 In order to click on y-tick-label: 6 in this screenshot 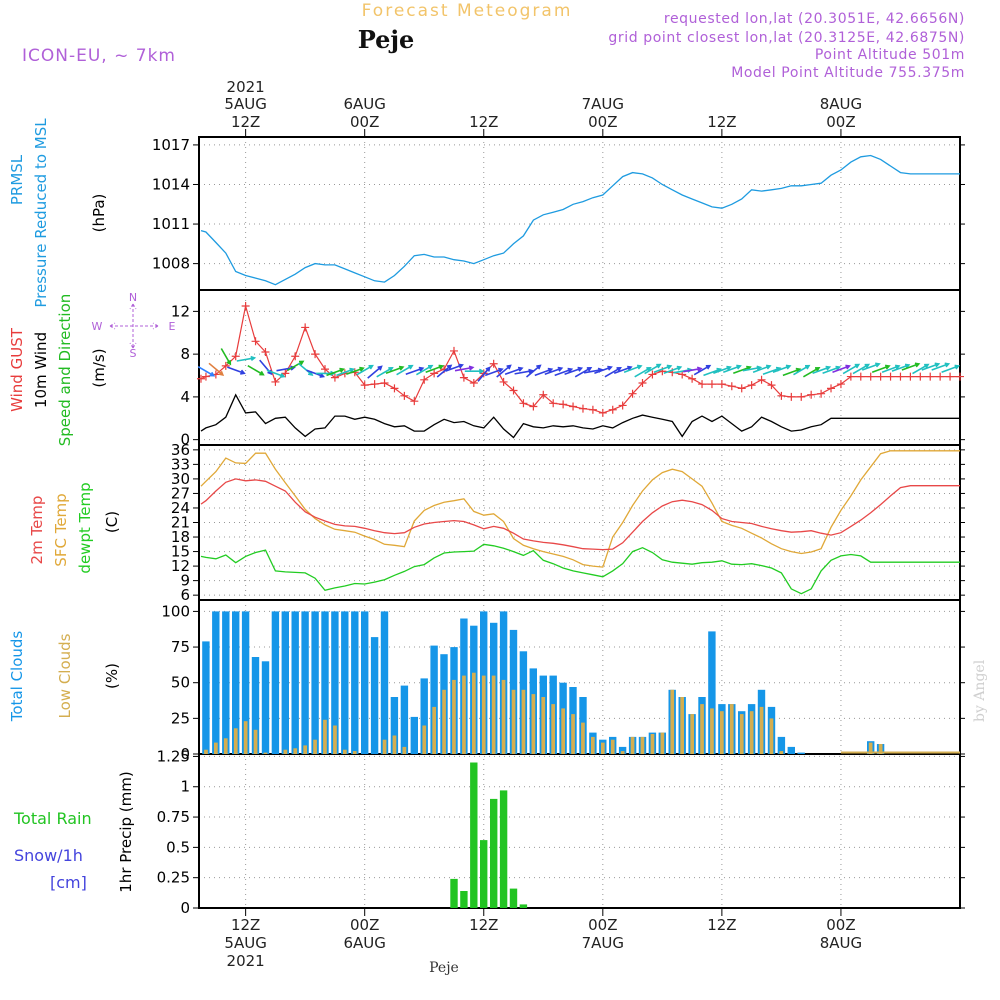, I will do `click(185, 595)`.